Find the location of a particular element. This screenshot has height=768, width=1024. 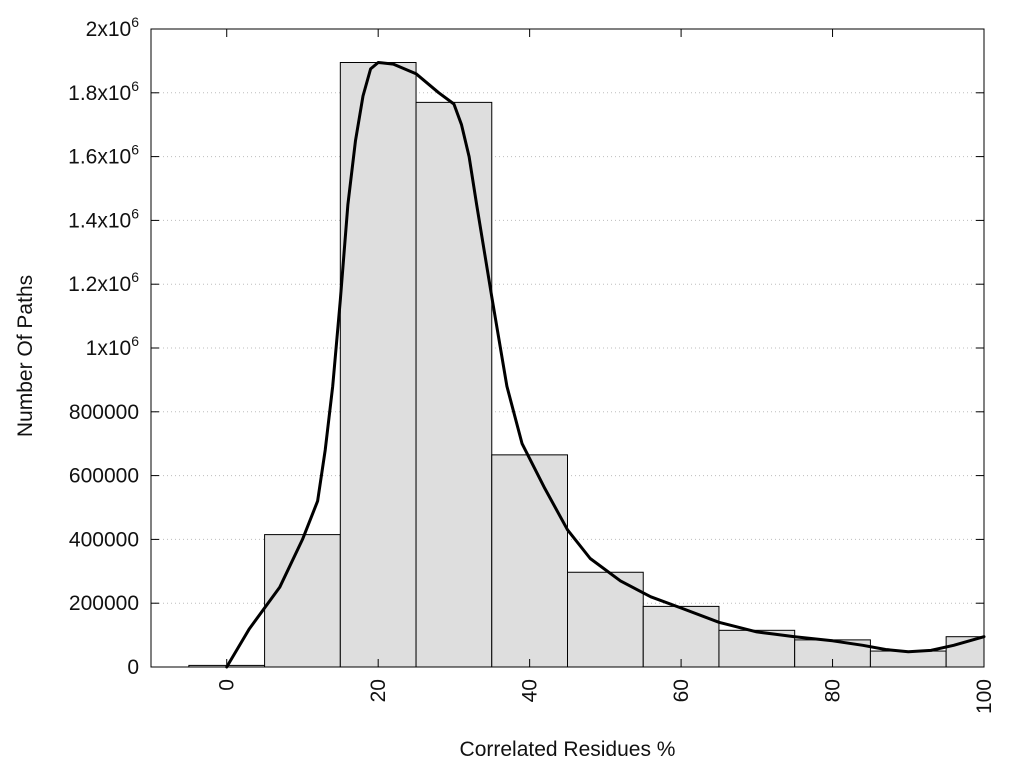

y-tick-label-text: 1.8x10 is located at coordinates (99, 93).